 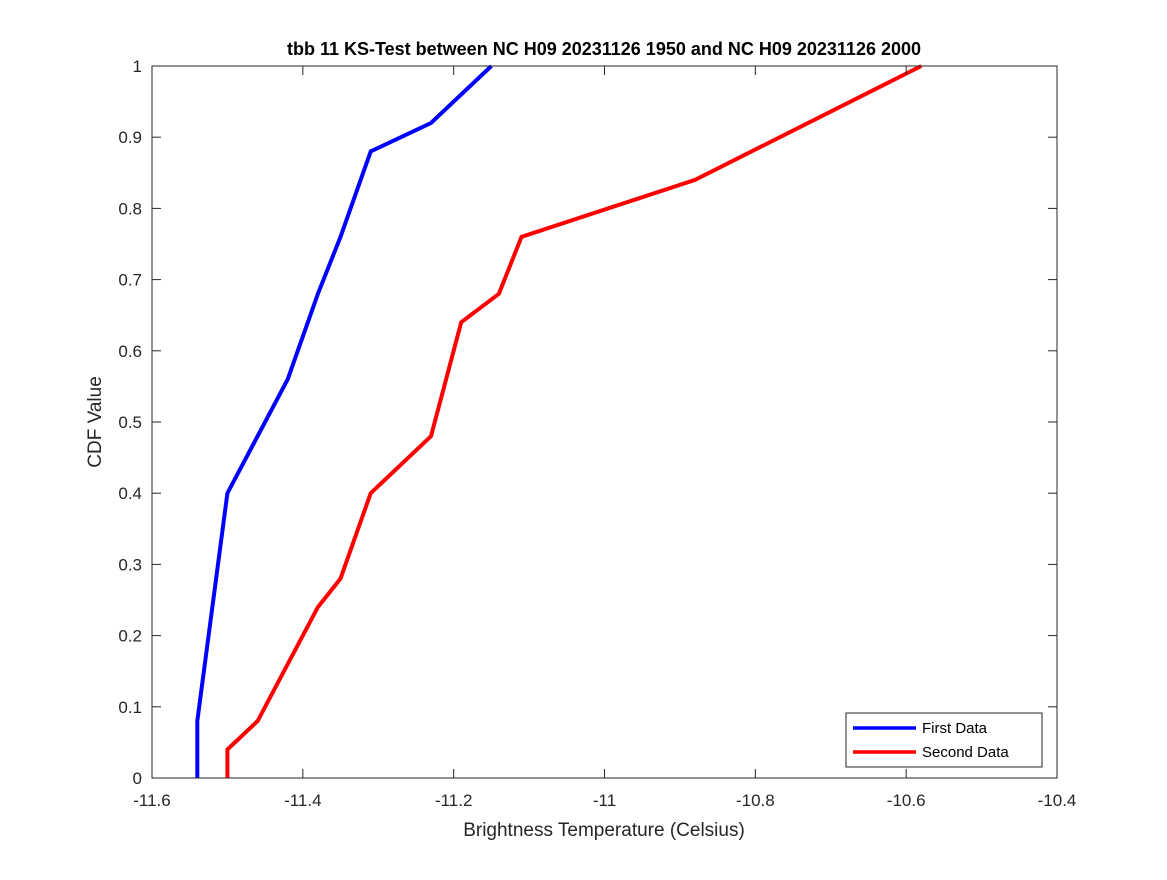 I want to click on y-tick-label: 0.1, so click(x=130, y=707).